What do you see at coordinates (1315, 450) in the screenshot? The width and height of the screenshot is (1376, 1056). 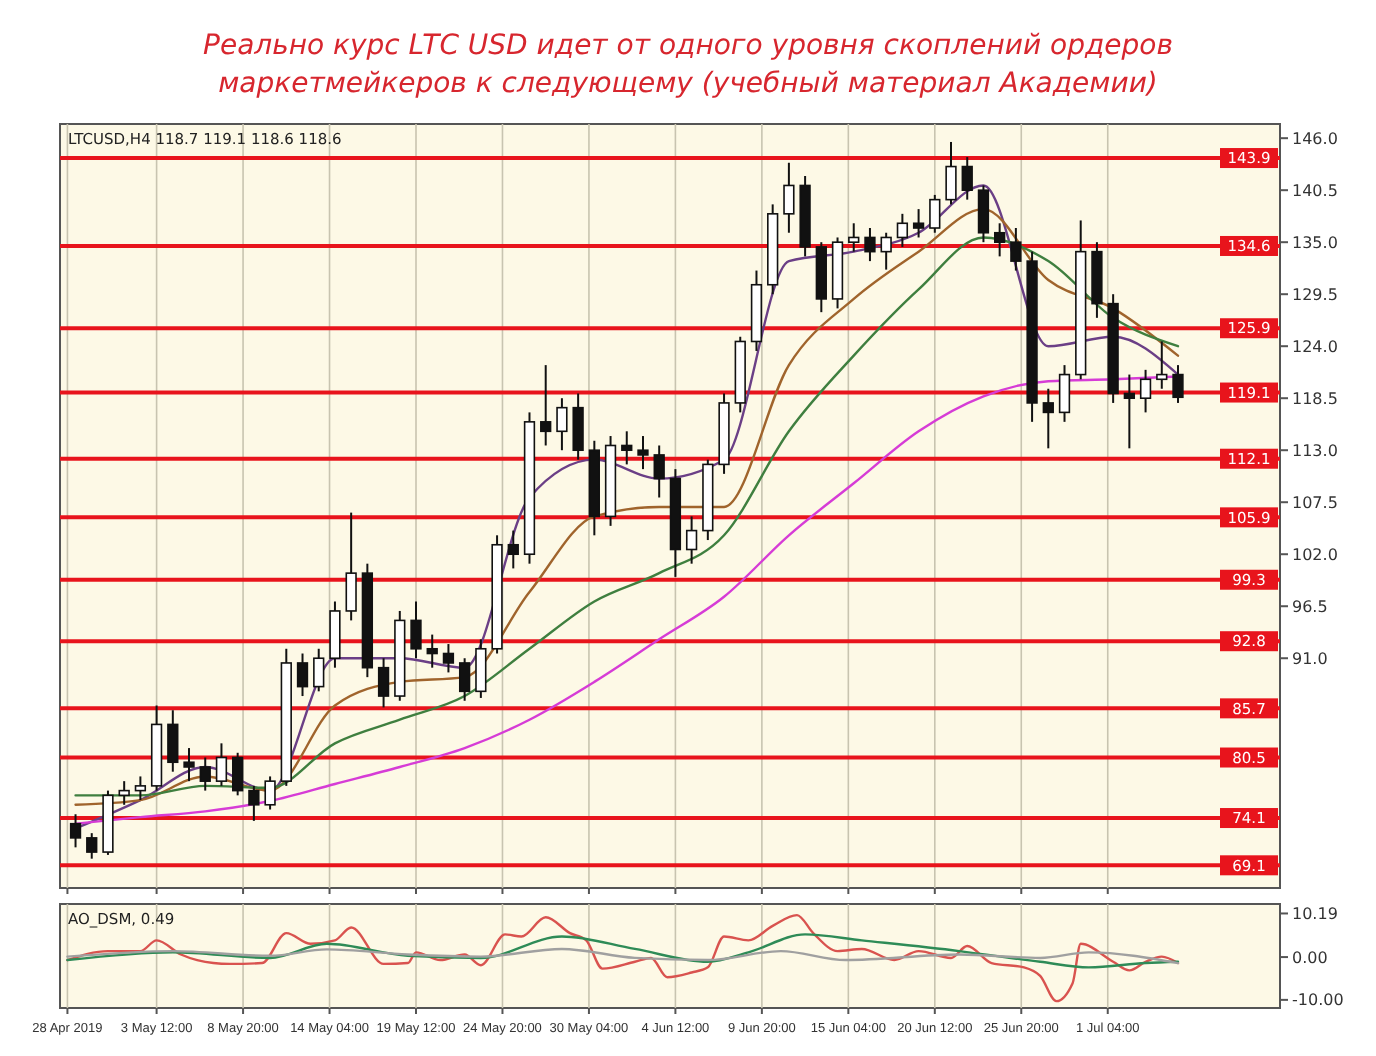 I see `y-tick-label: 113.0` at bounding box center [1315, 450].